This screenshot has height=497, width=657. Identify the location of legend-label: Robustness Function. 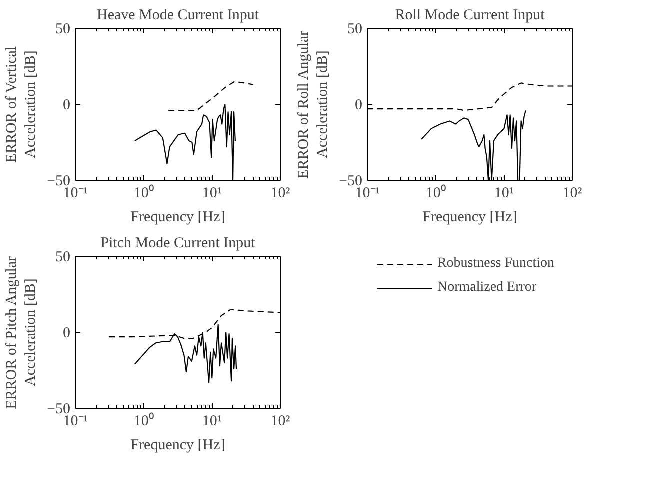
(496, 264).